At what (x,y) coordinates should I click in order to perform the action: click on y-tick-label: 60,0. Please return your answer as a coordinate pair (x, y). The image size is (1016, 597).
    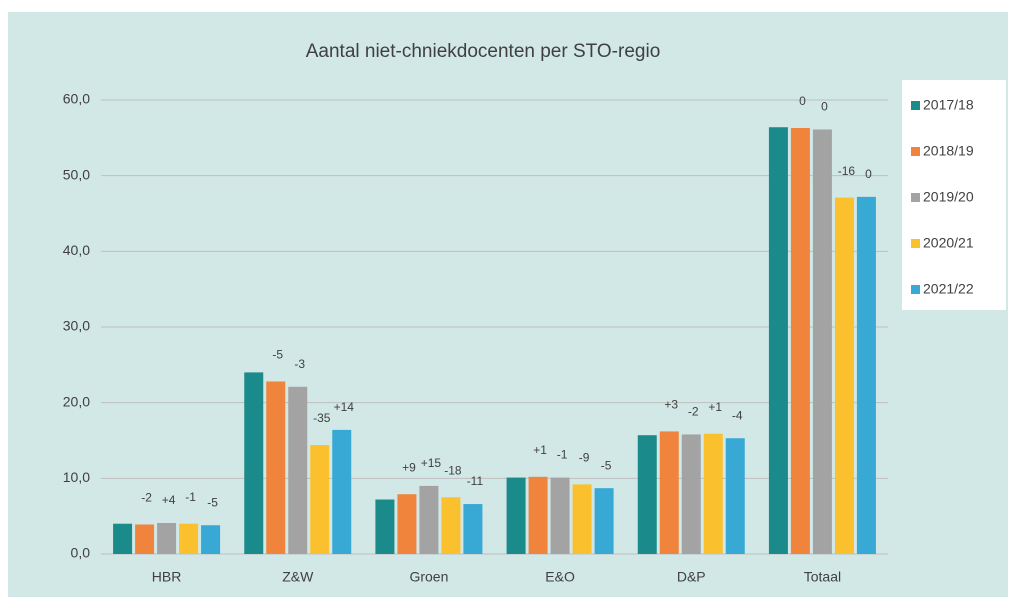
    Looking at the image, I should click on (76, 99).